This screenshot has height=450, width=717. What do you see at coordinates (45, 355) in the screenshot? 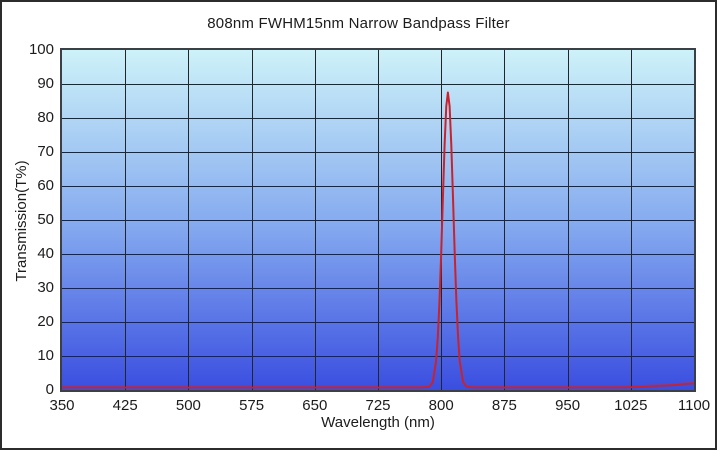
I see `y-tick-label: 10` at bounding box center [45, 355].